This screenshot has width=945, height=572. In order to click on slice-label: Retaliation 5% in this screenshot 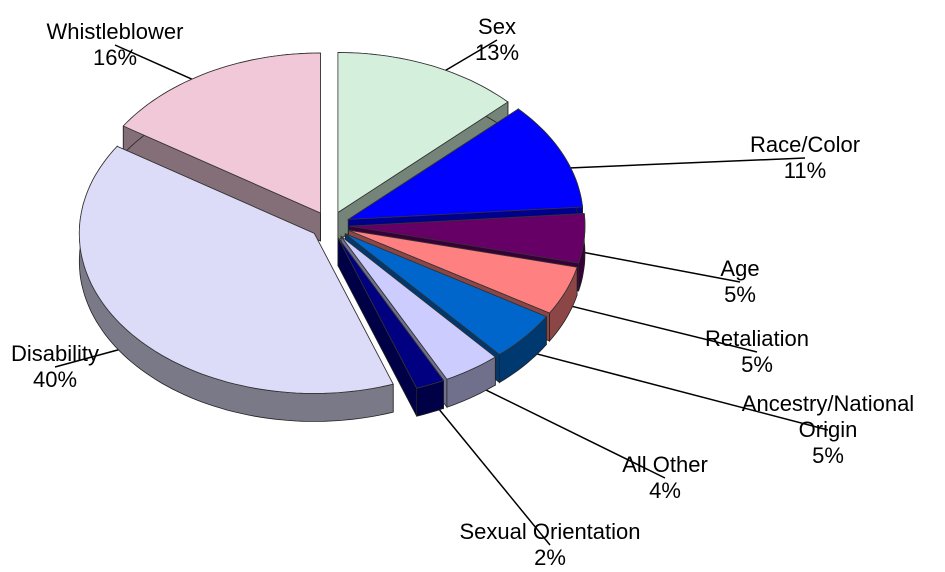, I will do `click(757, 352)`.